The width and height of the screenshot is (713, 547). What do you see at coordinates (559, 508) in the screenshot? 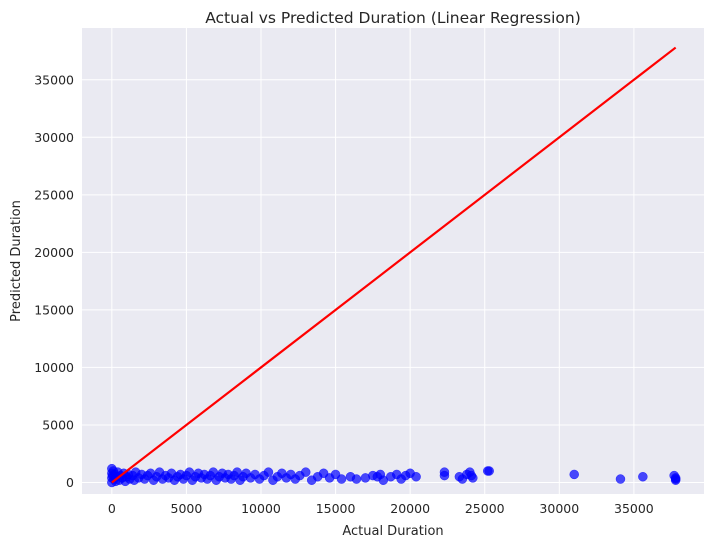
I see `x-tick-label: 30000` at bounding box center [559, 508].